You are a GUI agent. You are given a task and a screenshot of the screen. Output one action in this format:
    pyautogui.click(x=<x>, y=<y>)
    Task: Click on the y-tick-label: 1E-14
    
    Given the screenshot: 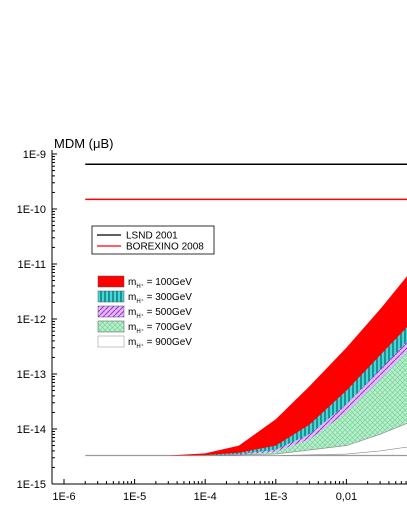 What is the action you would take?
    pyautogui.click(x=31, y=430)
    